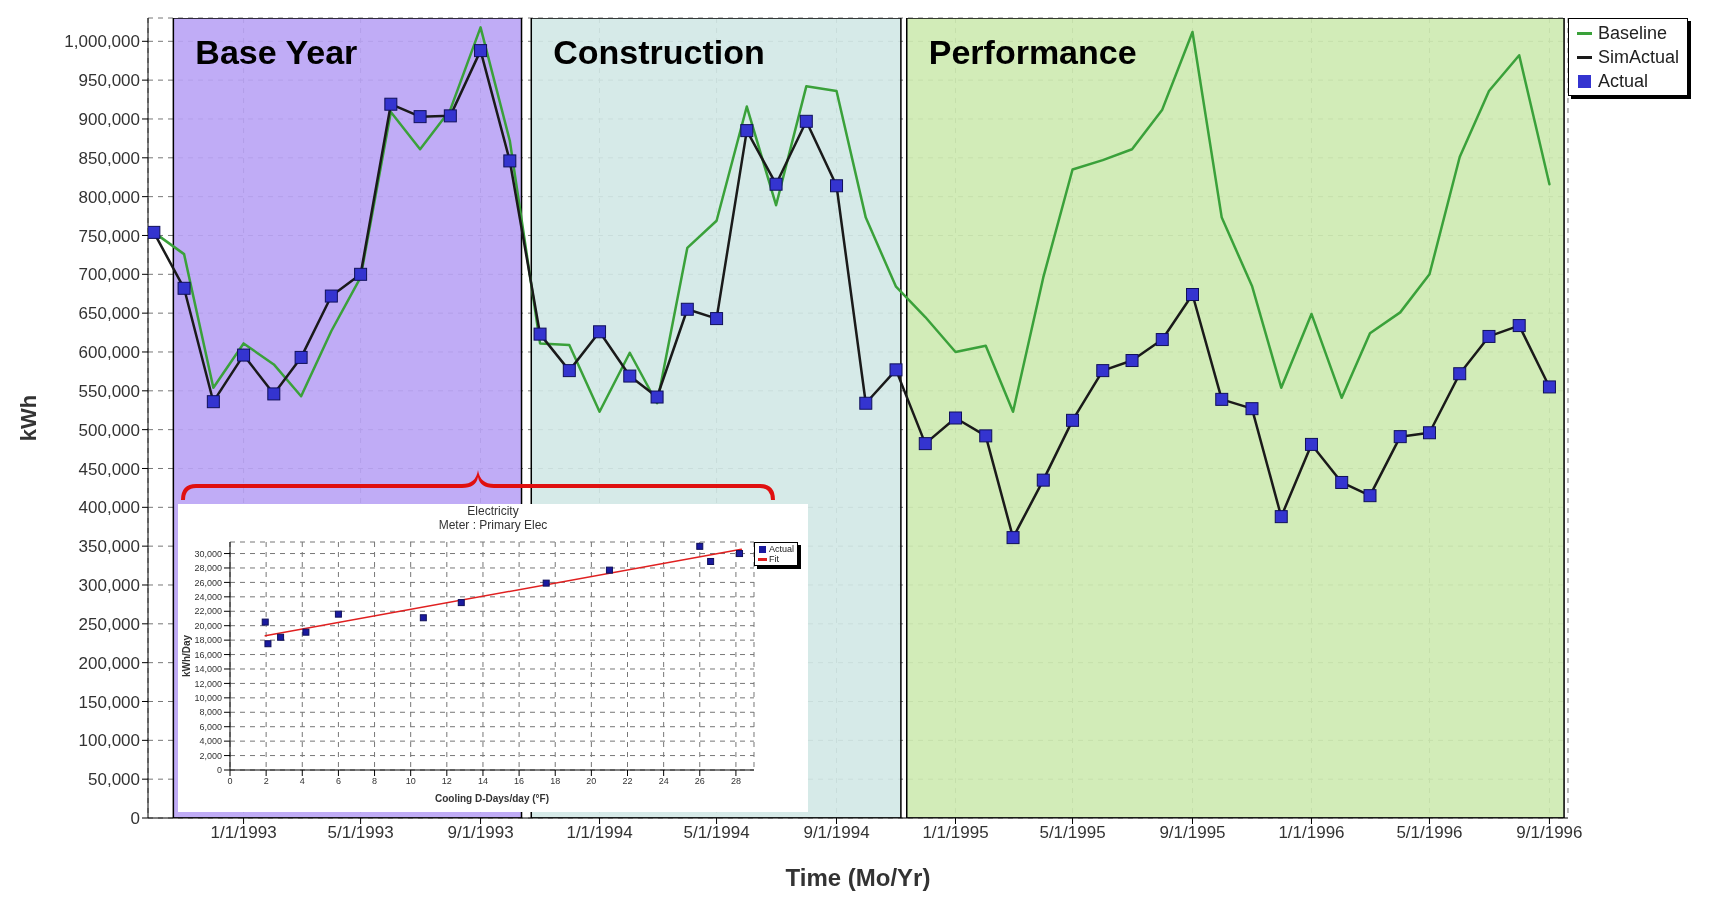 Image resolution: width=1719 pixels, height=914 pixels. Describe the element at coordinates (210, 741) in the screenshot. I see `y-tick-label: 4,000` at that location.